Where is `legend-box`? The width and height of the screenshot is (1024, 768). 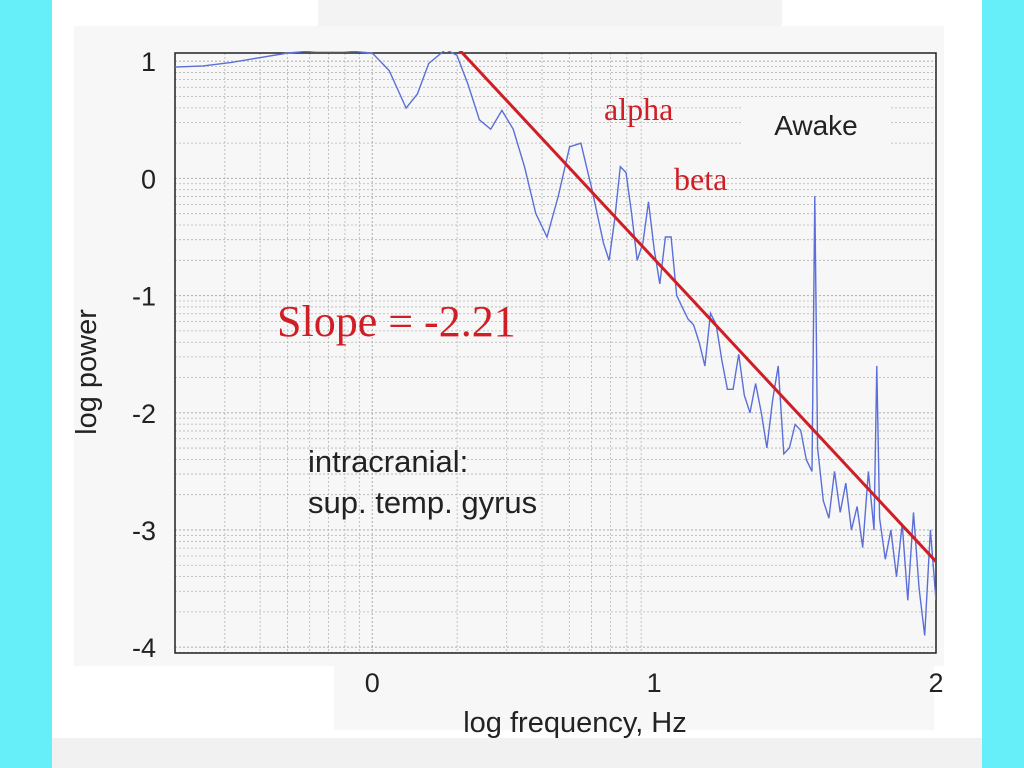 legend-box is located at coordinates (816, 126).